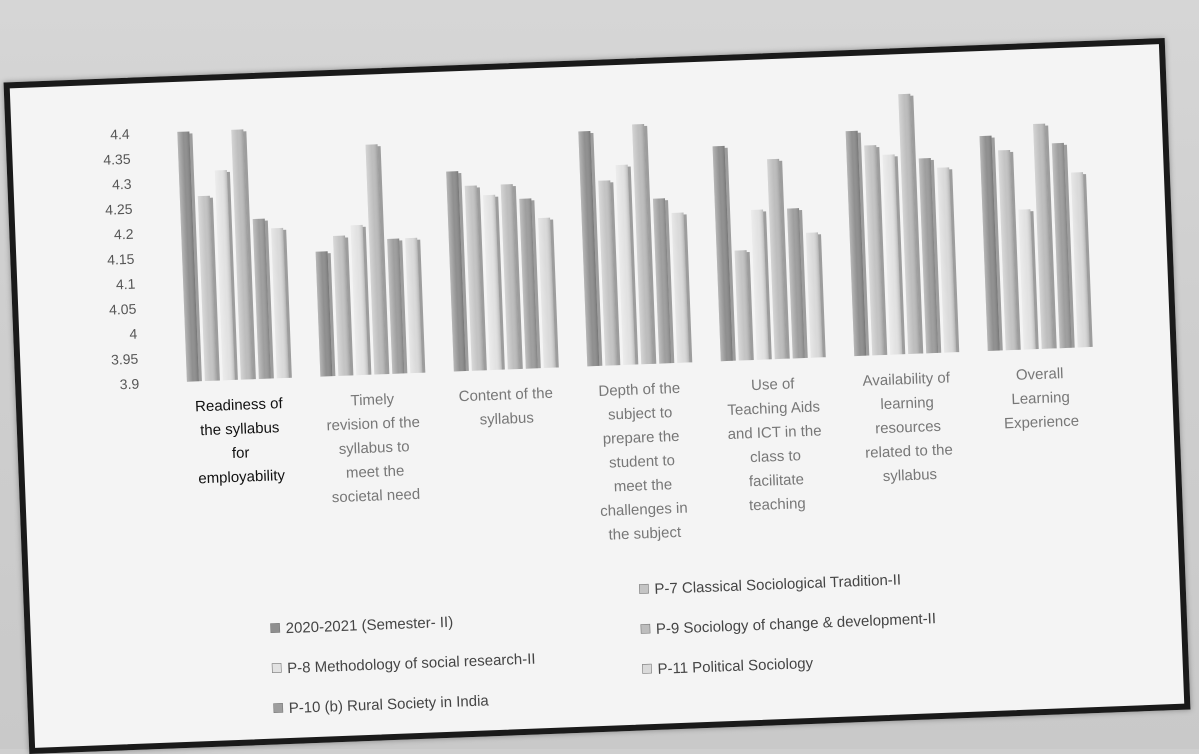 The width and height of the screenshot is (1199, 754). I want to click on legend-label: P-8 Methodology of social research-II, so click(411, 664).